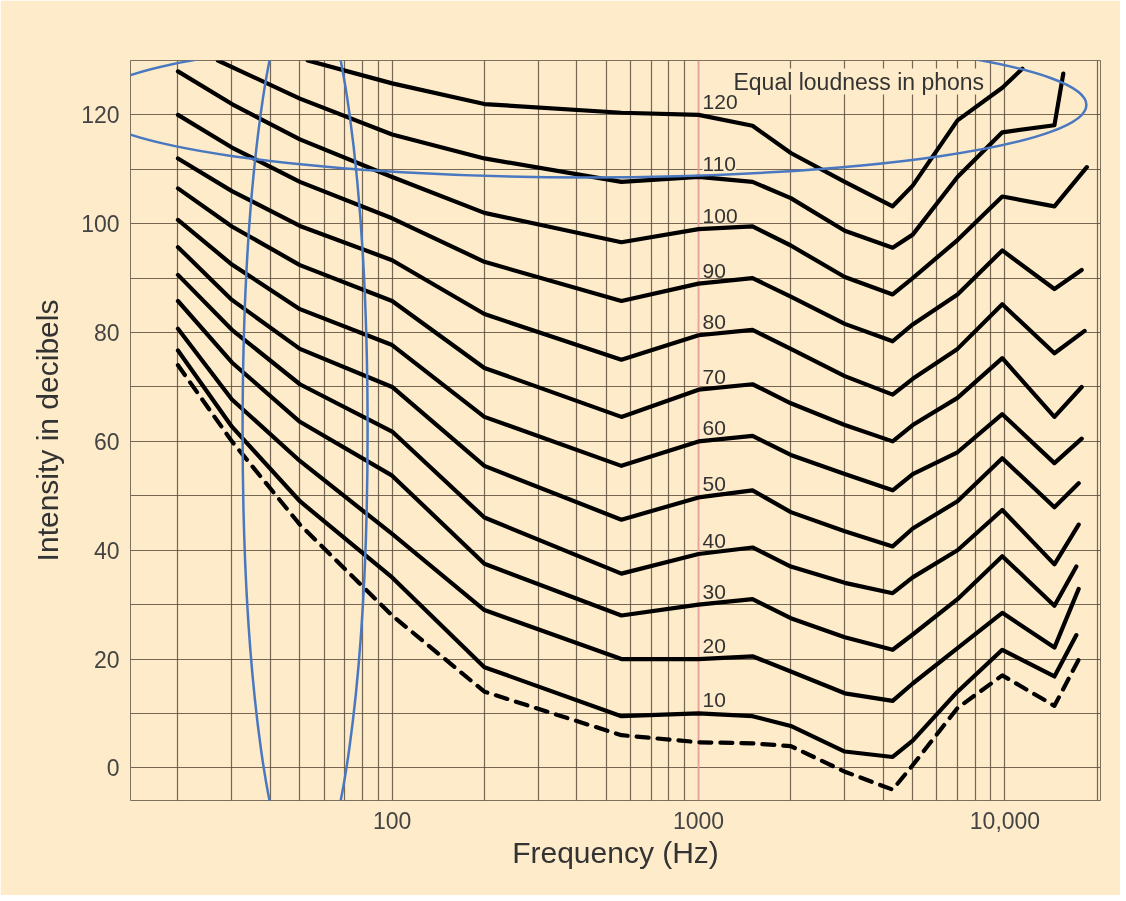 The width and height of the screenshot is (1126, 901). I want to click on y-tick-label: 120, so click(100, 115).